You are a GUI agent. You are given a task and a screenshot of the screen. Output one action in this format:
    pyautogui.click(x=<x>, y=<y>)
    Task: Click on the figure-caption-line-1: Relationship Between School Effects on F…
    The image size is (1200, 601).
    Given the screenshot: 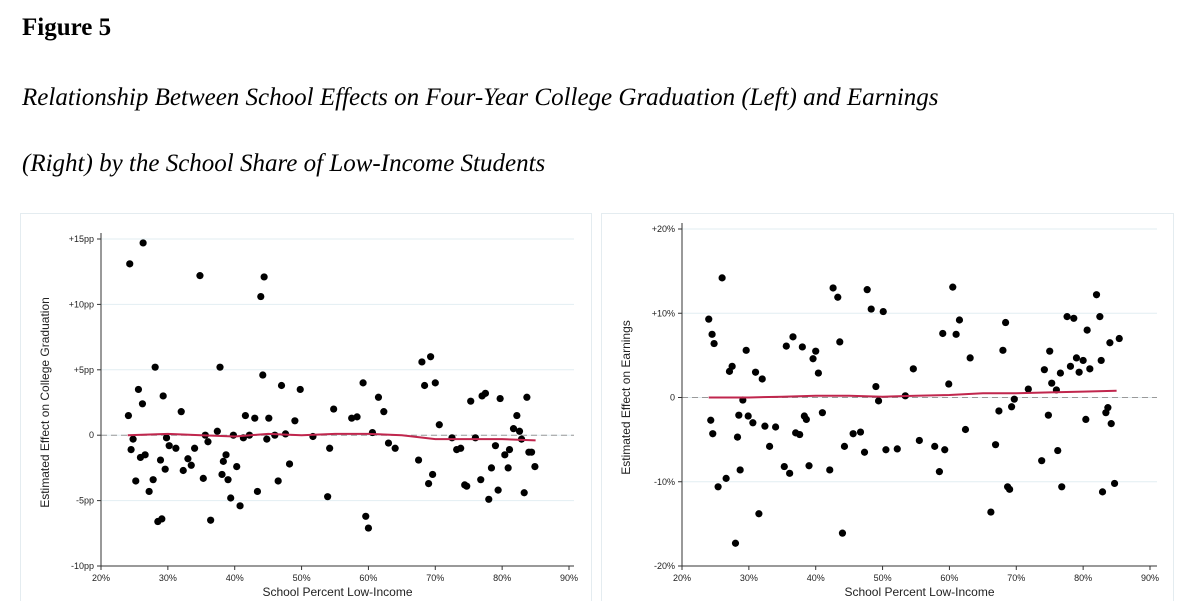 What is the action you would take?
    pyautogui.click(x=480, y=97)
    